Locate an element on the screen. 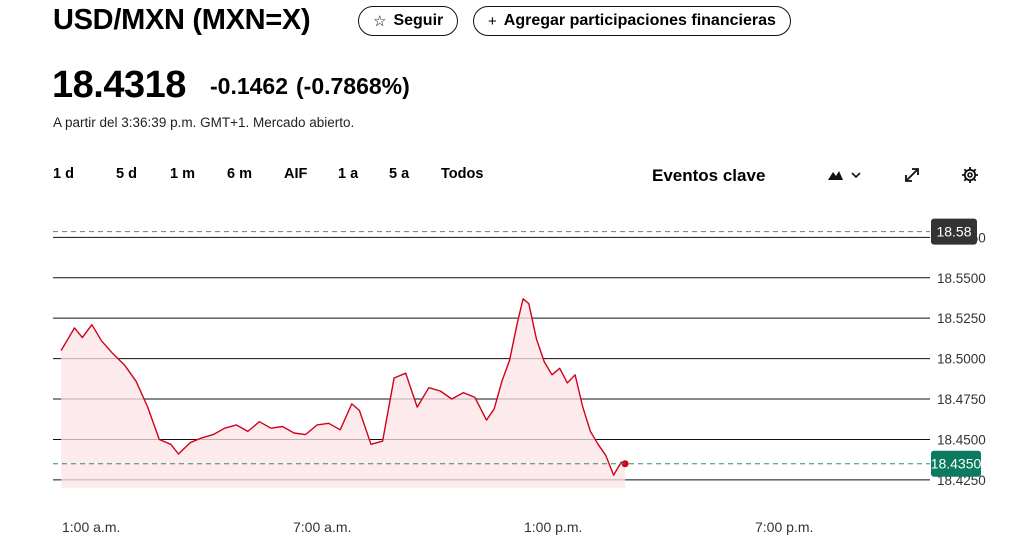 Image resolution: width=1024 pixels, height=550 pixels. follow-button: ☆ Seguir is located at coordinates (408, 21).